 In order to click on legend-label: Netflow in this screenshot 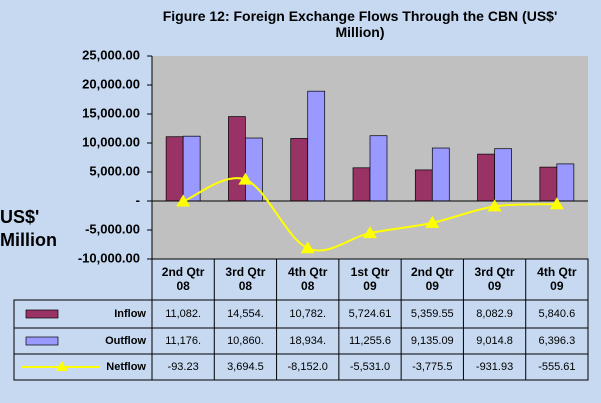, I will do `click(126, 367)`.